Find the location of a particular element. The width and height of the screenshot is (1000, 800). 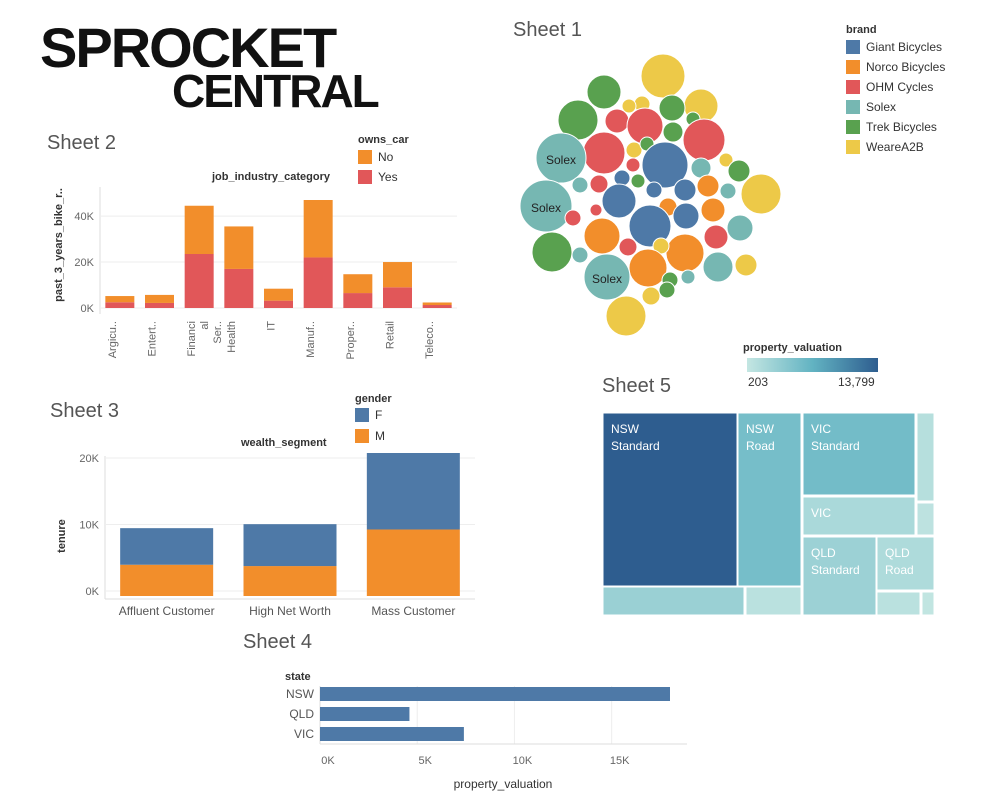

treemap-tile-label: QLD is located at coordinates (897, 553).